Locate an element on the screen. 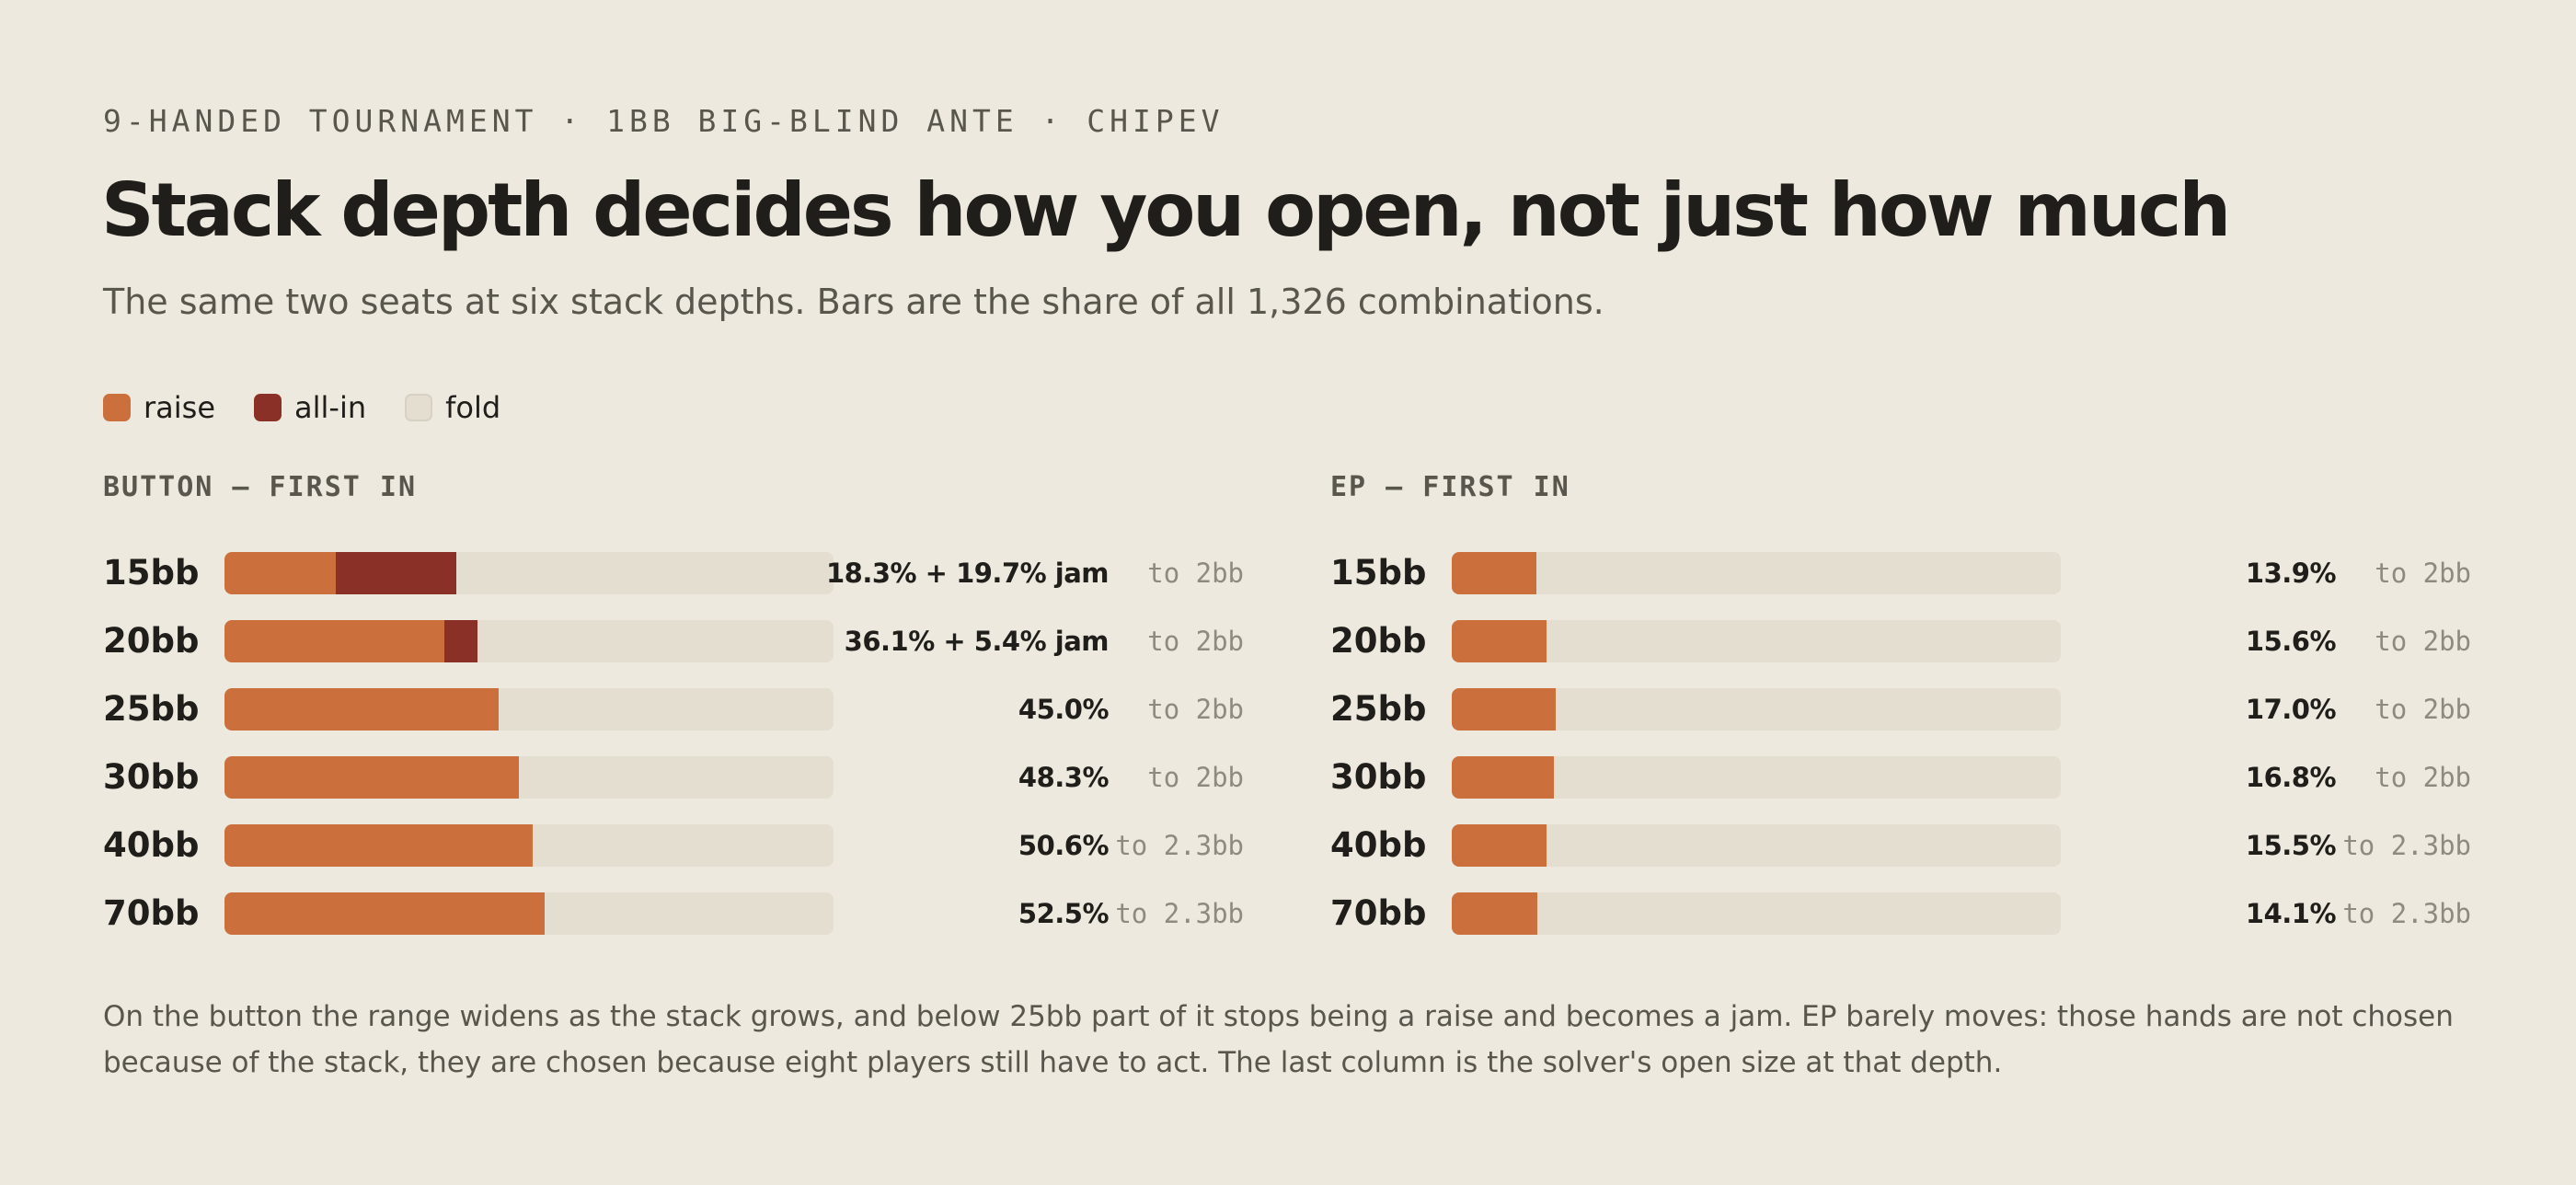 Image resolution: width=2576 pixels, height=1185 pixels. button-row: 25bb 45.0% to 2bb is located at coordinates (673, 709).